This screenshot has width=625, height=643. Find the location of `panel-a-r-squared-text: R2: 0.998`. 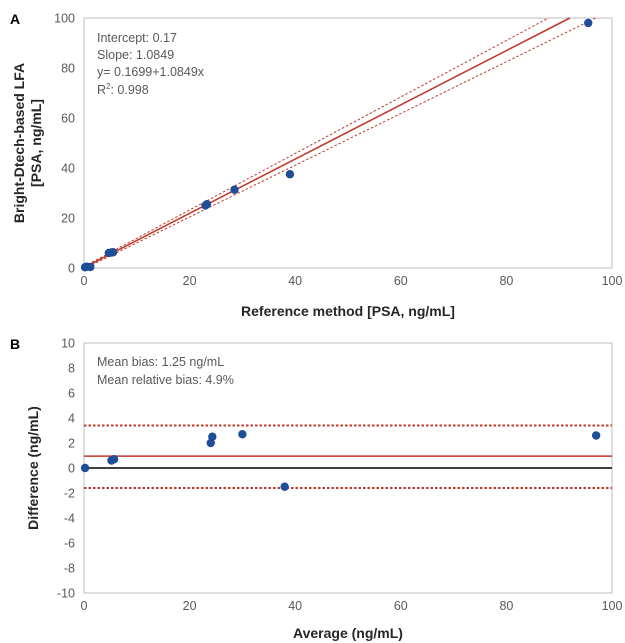

panel-a-r-squared-text: R2: 0.998 is located at coordinates (123, 89).